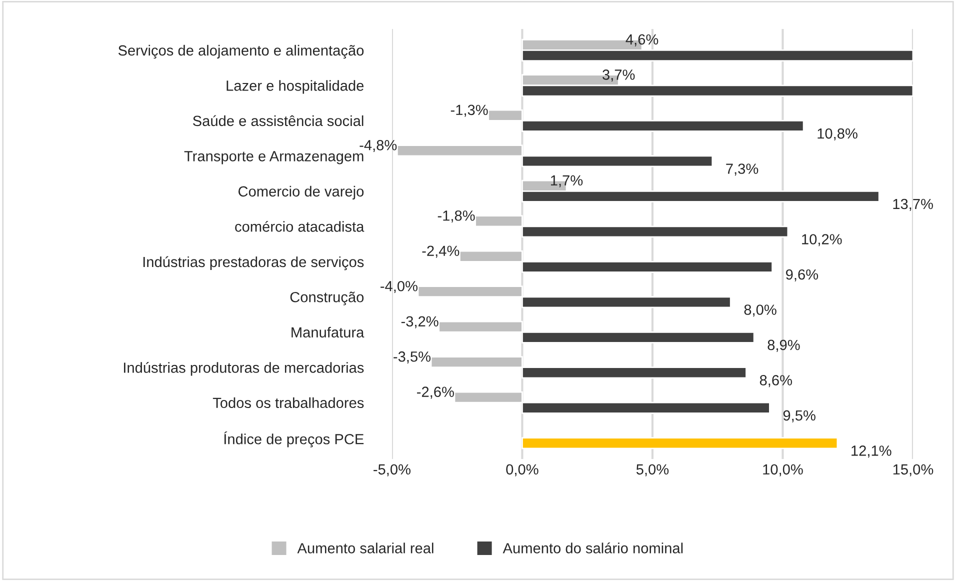 This screenshot has width=956, height=581. What do you see at coordinates (295, 87) in the screenshot?
I see `y-tick-label: Lazer e hospitalidade` at bounding box center [295, 87].